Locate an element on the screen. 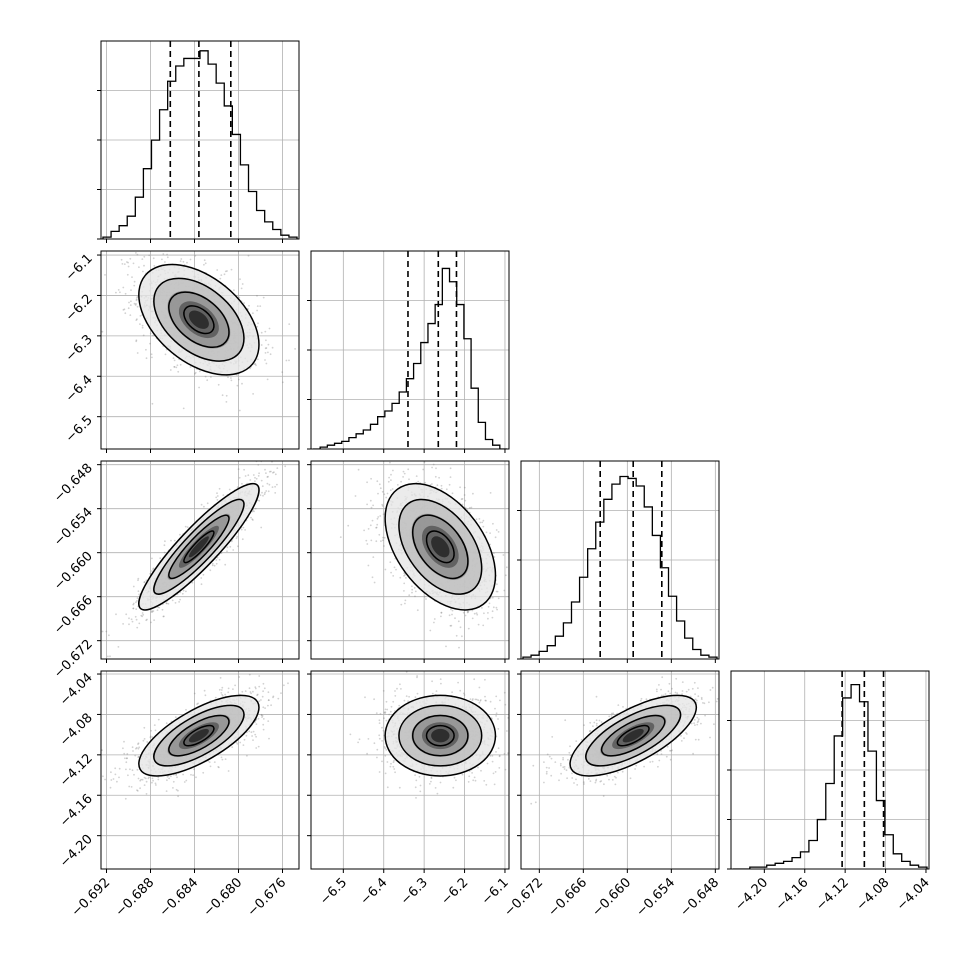 Image resolution: width=970 pixels, height=970 pixels. y-tick-label: −0.660 is located at coordinates (73, 571).